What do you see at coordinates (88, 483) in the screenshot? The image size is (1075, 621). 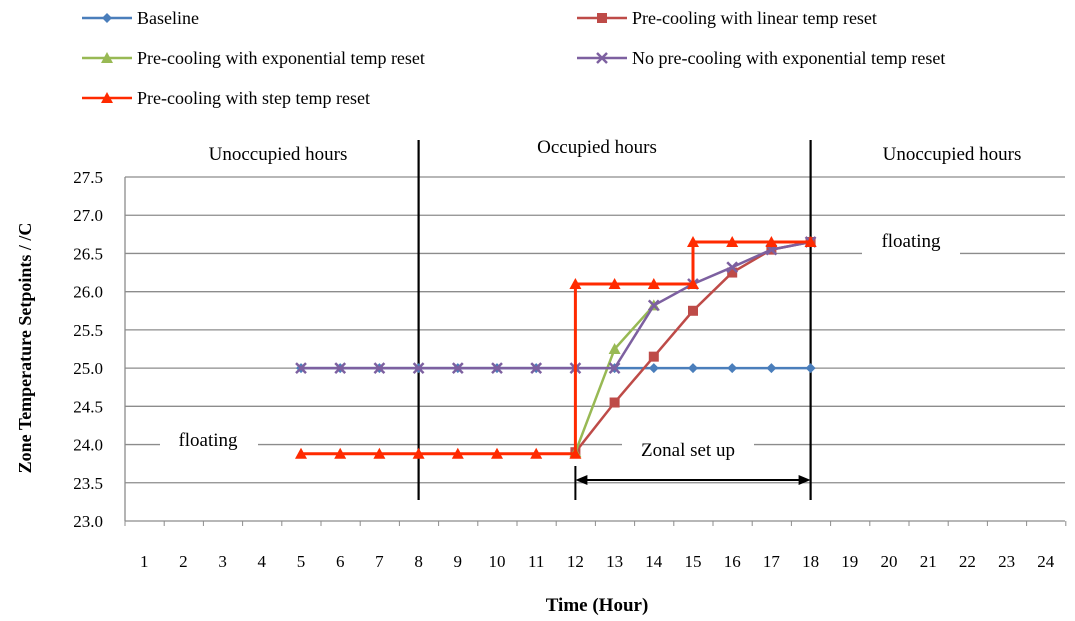 I see `y-tick-label: 23.5` at bounding box center [88, 483].